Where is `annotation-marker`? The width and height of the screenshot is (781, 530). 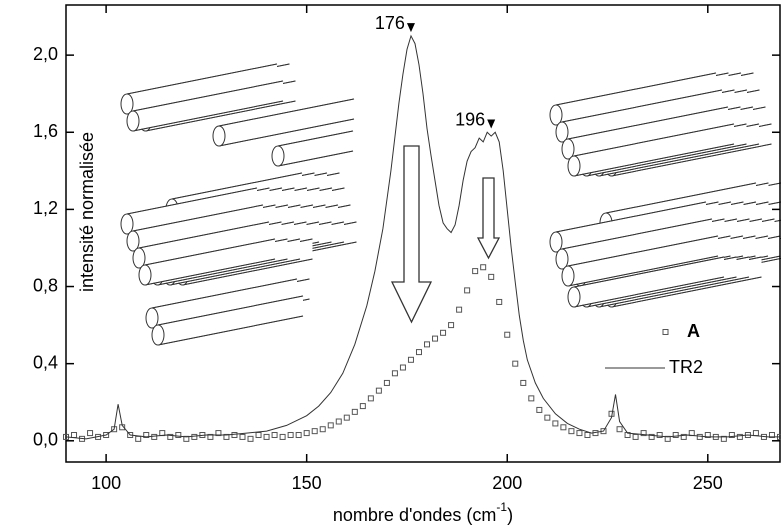 annotation-marker is located at coordinates (410, 28).